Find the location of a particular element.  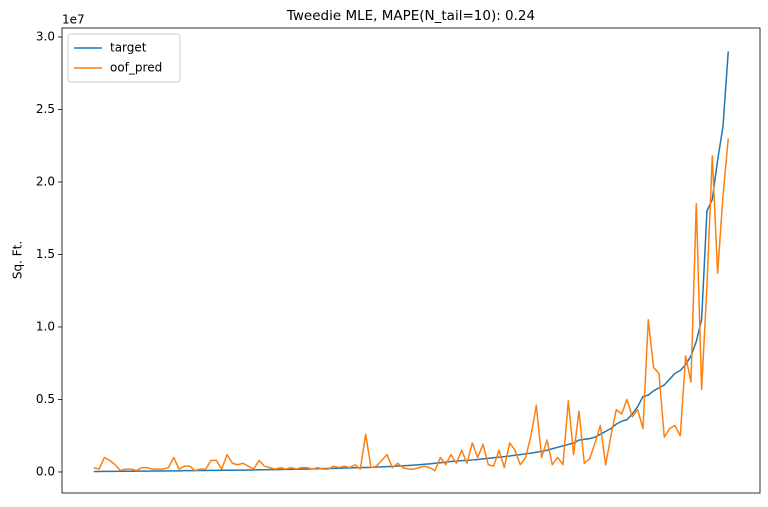

y-axis-label: Sq. Ft. is located at coordinates (18, 260).